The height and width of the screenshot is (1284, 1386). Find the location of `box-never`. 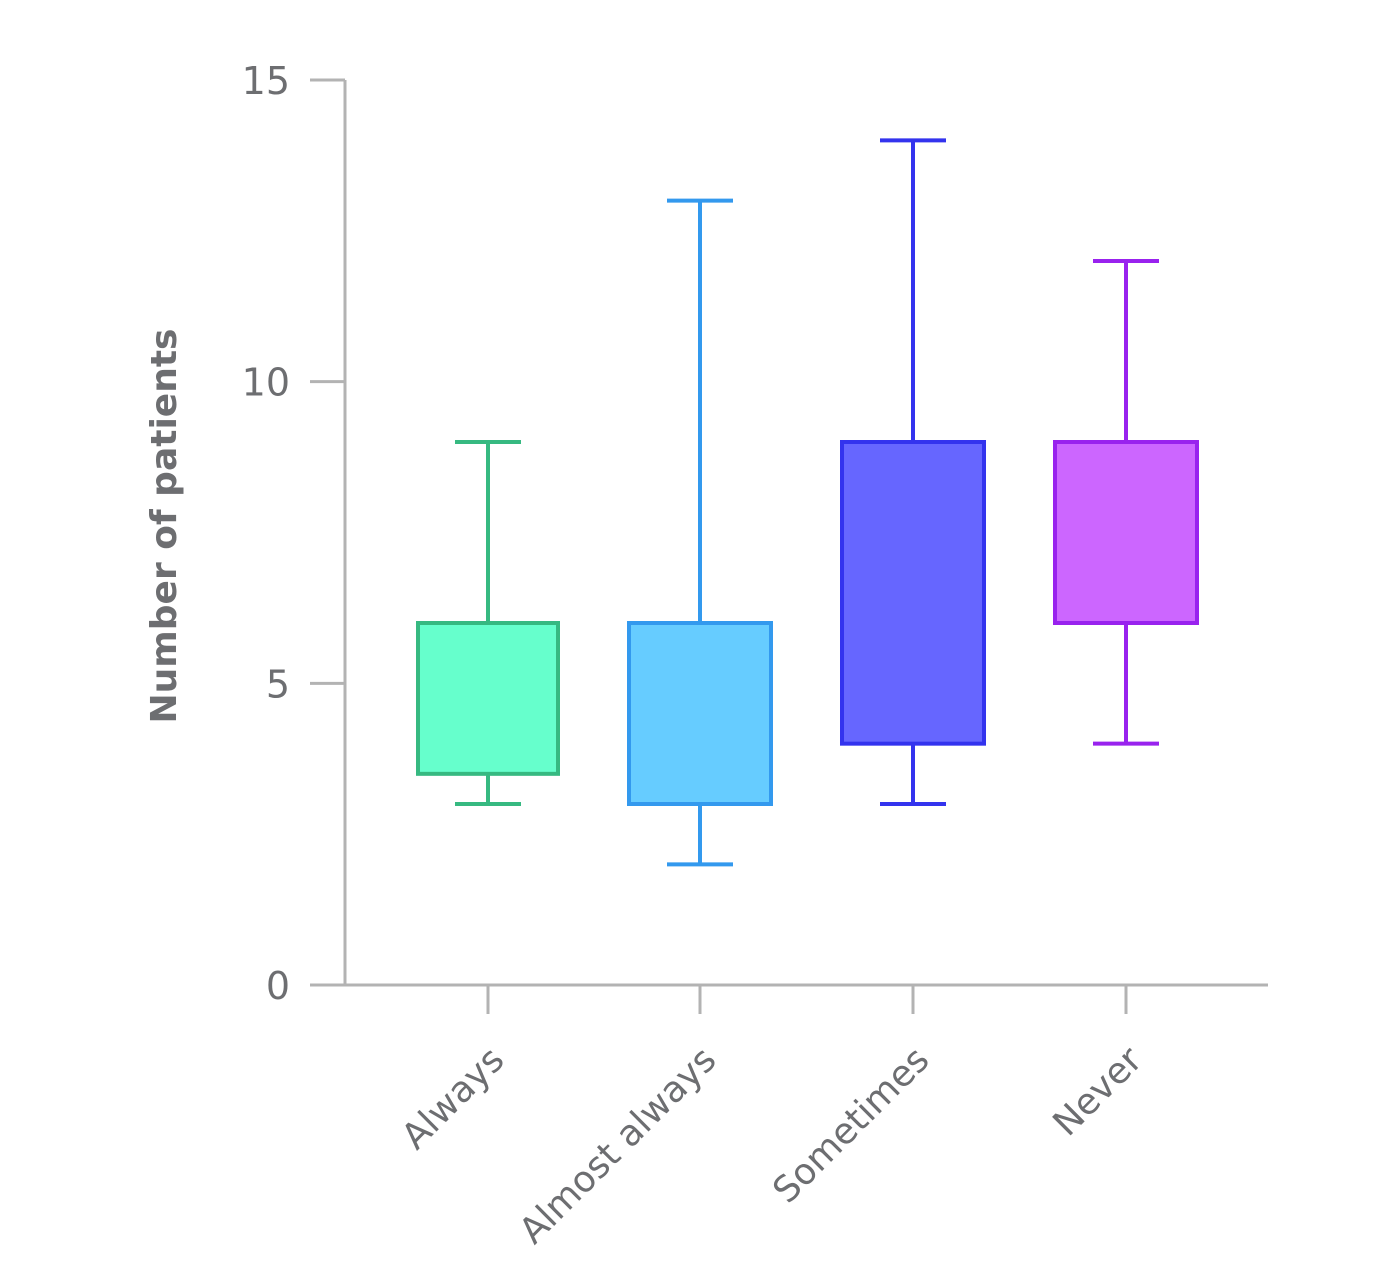

box-never is located at coordinates (1126, 502).